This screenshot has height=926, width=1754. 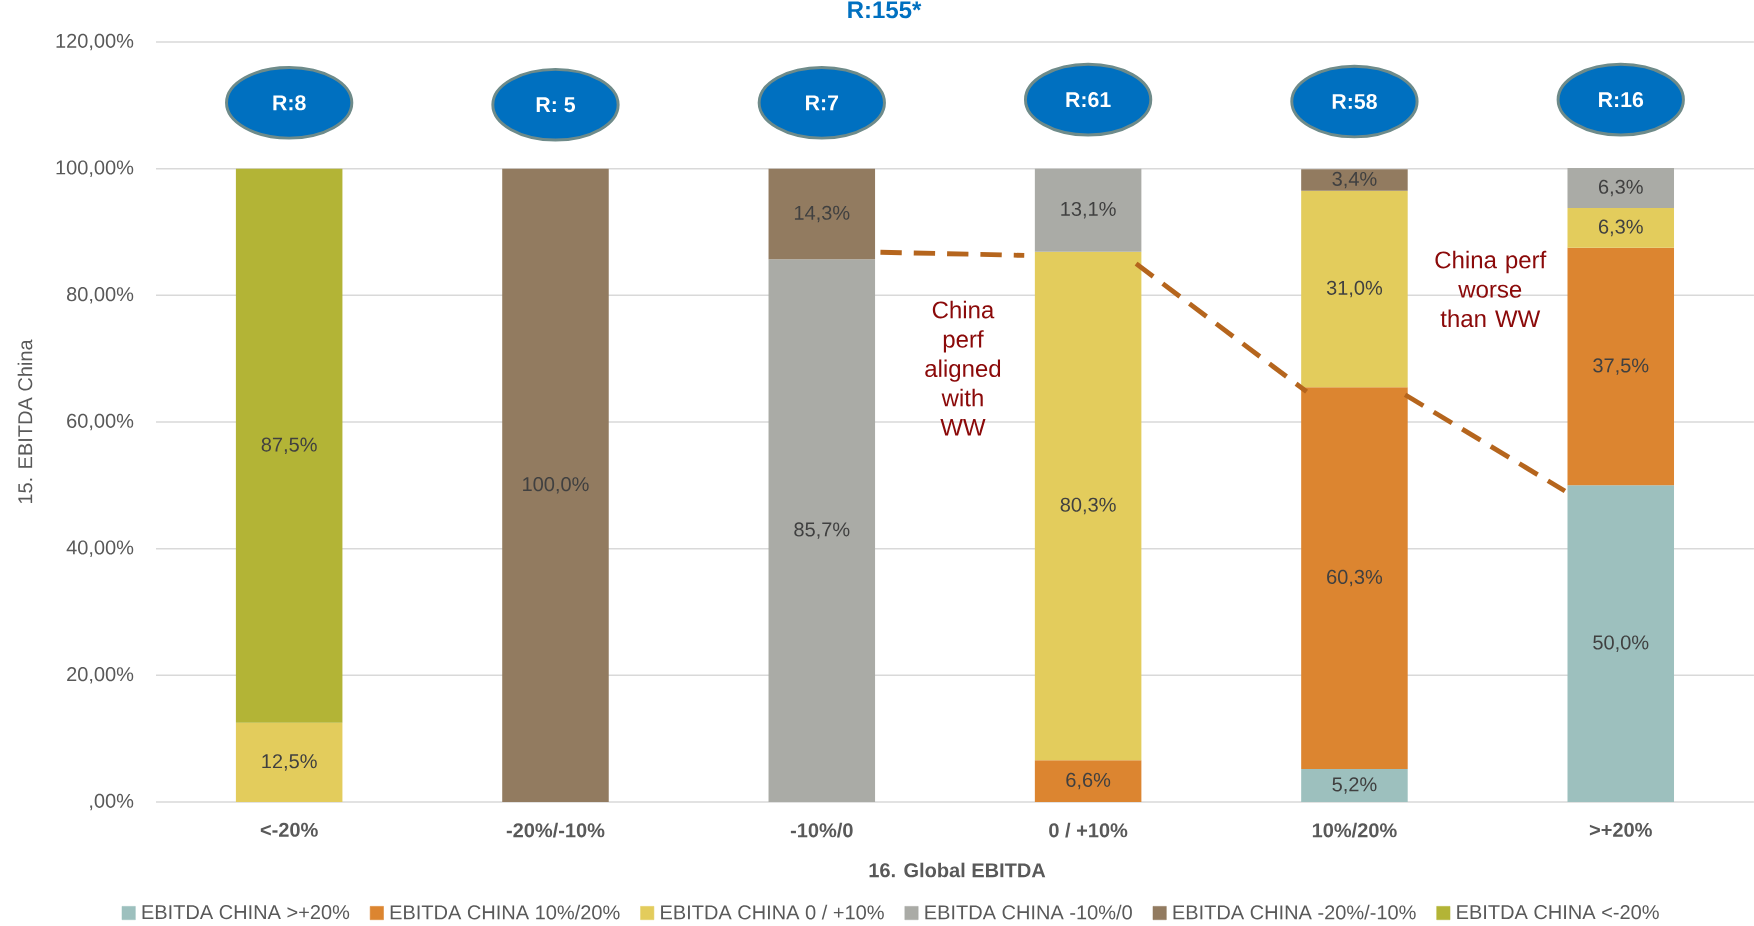 I want to click on legend-label: EBITDA CHINA >+20%, so click(x=246, y=912).